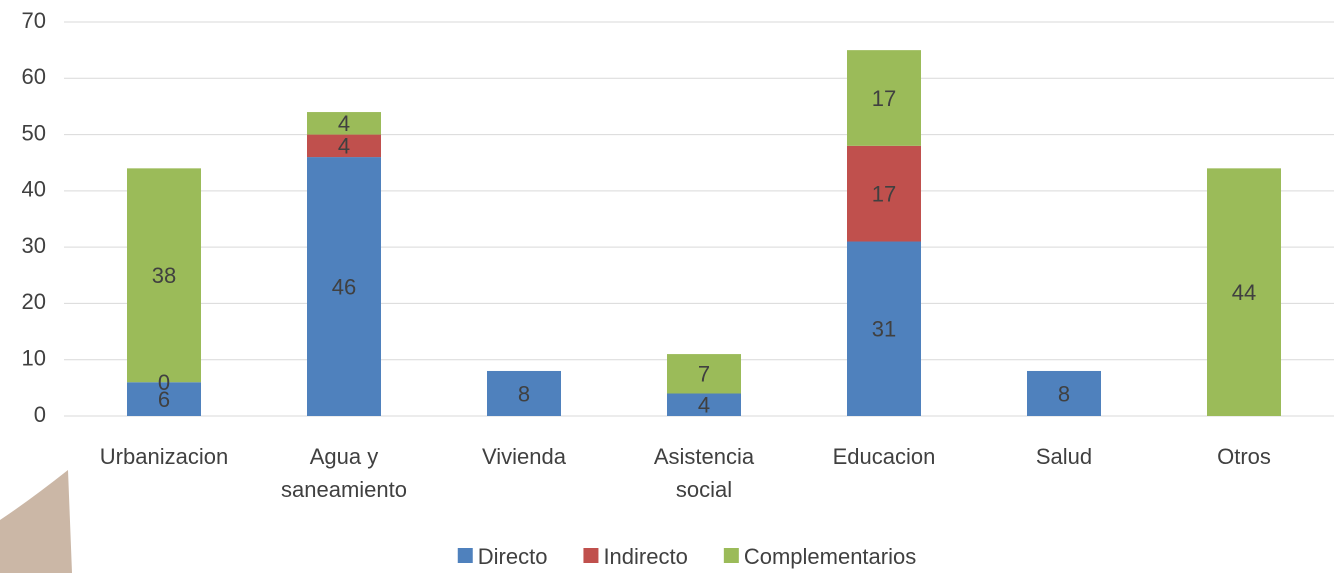  I want to click on x-tick-label: Vivienda, so click(524, 456).